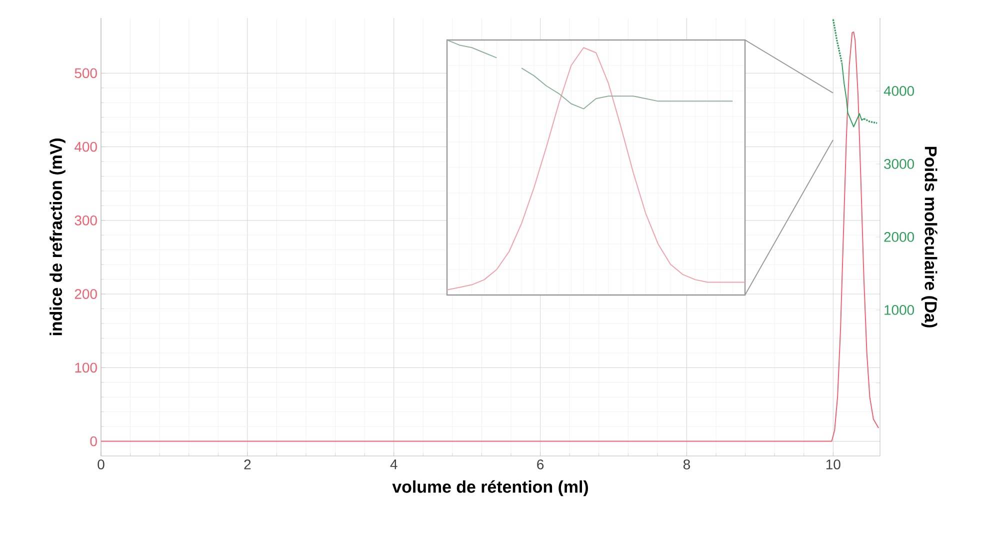  I want to click on y-tick-label: 400, so click(85, 147).